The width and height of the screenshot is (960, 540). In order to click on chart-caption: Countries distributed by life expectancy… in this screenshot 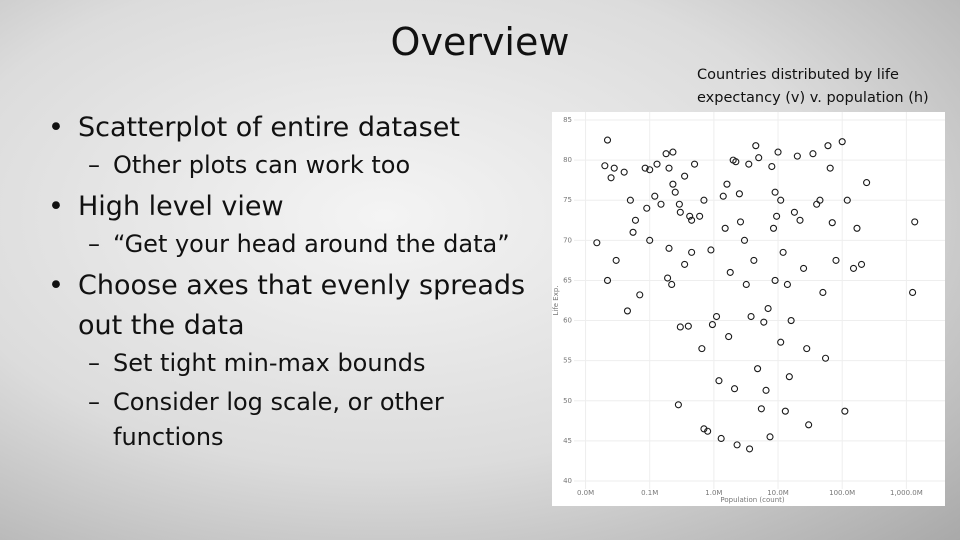, I will do `click(813, 86)`.